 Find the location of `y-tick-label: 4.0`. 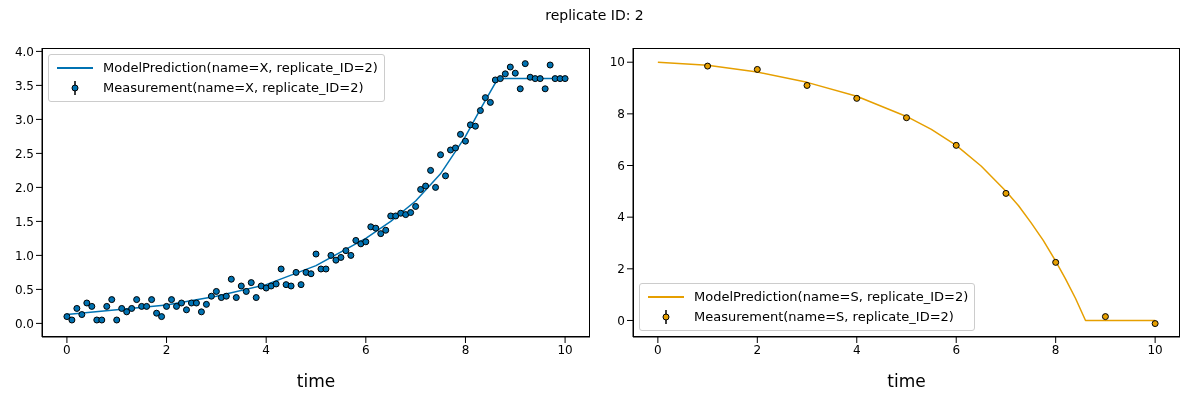

y-tick-label: 4.0 is located at coordinates (24, 51).